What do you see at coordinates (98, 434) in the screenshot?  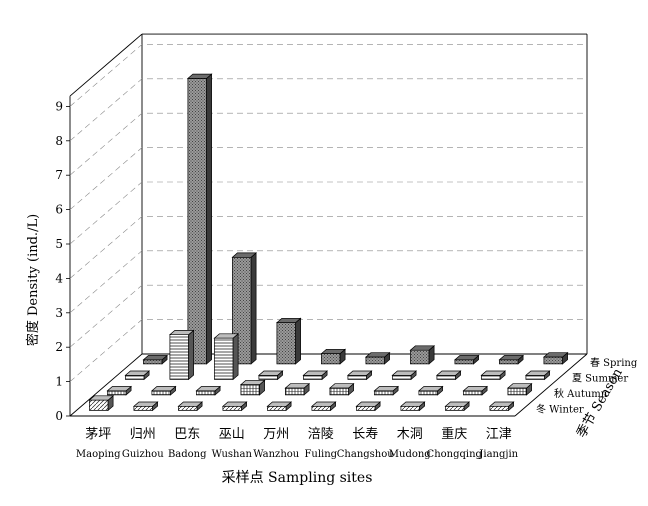 I see `x-tick-label-zh: 茅坪` at bounding box center [98, 434].